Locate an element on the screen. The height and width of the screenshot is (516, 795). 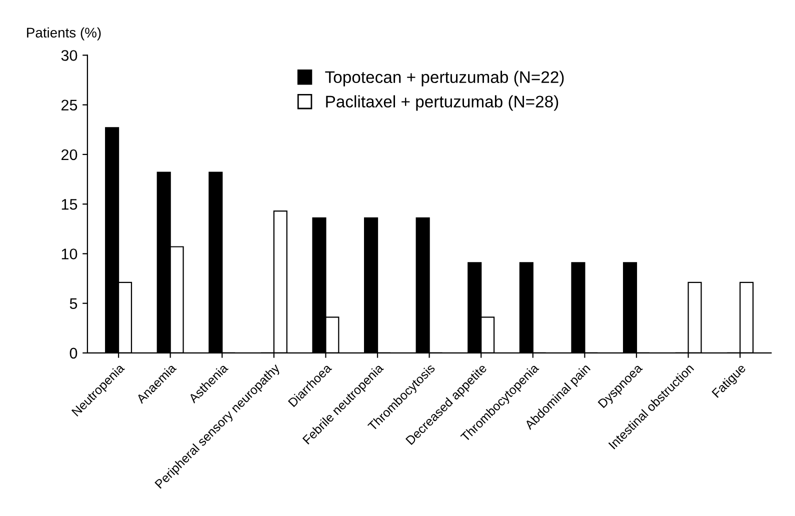
legend-label: Paclitaxel + pertuzumab (N=28) is located at coordinates (442, 103).